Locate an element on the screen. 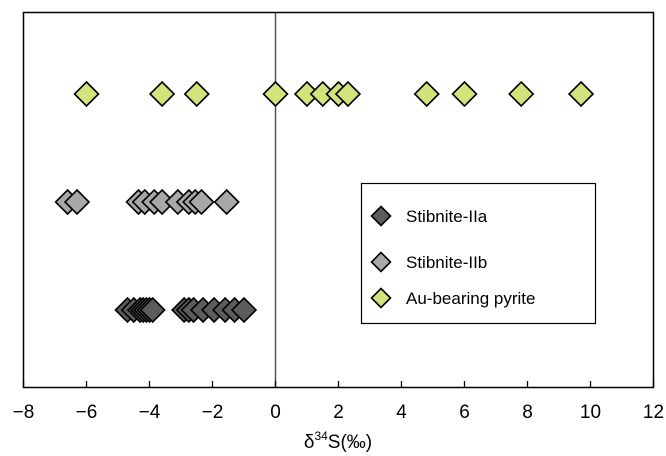 The image size is (666, 456). x-axis-ticks: −8 −6 −4 −2 0 2 4 6 8 10 12 is located at coordinates (338, 402).